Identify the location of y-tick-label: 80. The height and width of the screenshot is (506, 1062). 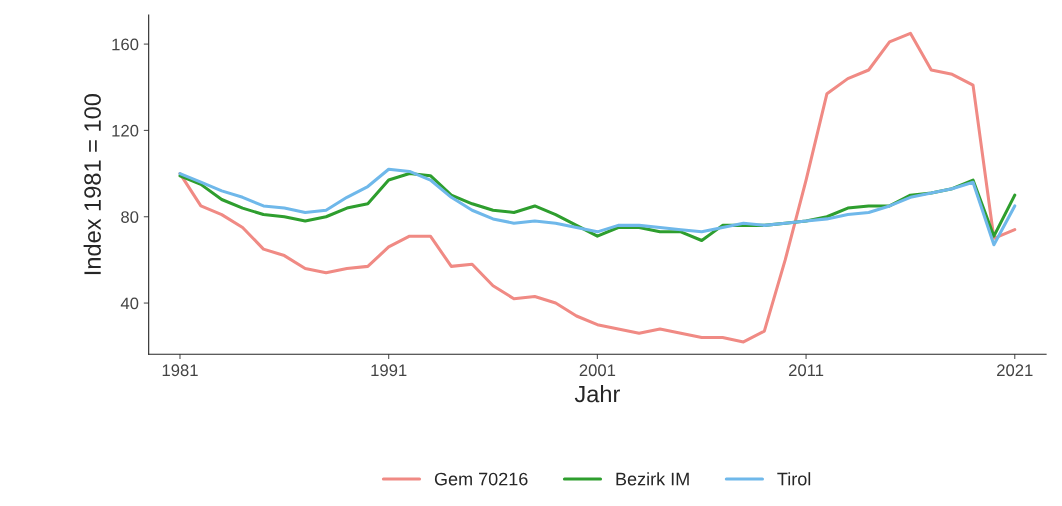
(130, 217).